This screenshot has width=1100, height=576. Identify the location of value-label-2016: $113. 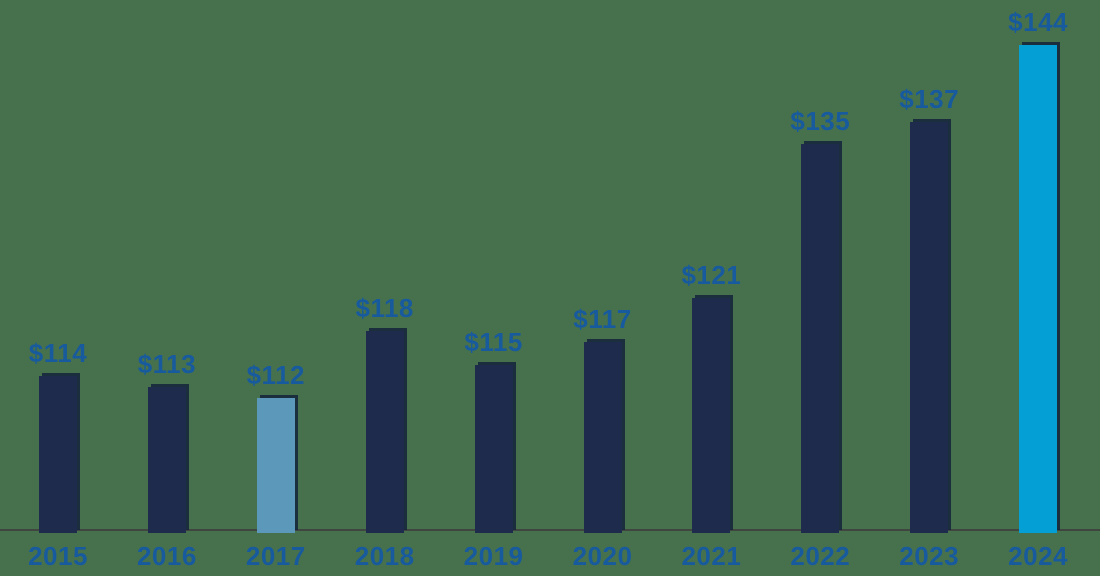
(167, 363).